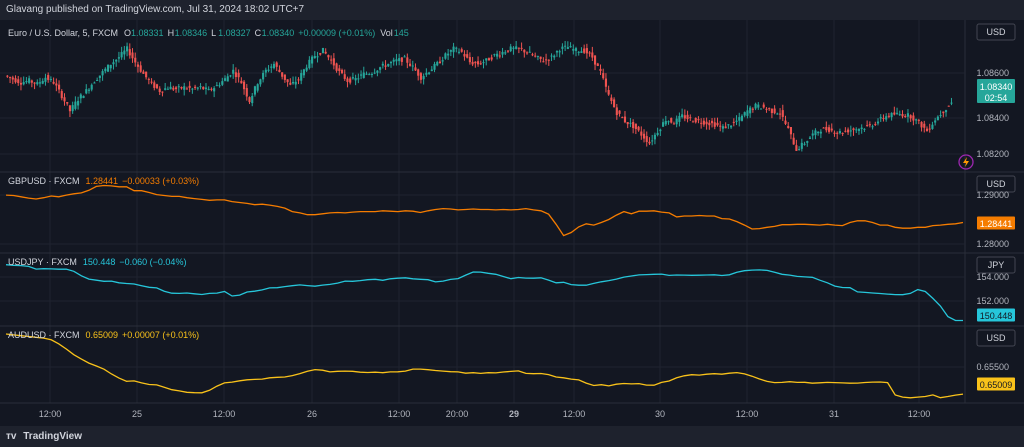 The height and width of the screenshot is (447, 1024). Describe the element at coordinates (401, 33) in the screenshot. I see `legend-vol-value: 145` at that location.